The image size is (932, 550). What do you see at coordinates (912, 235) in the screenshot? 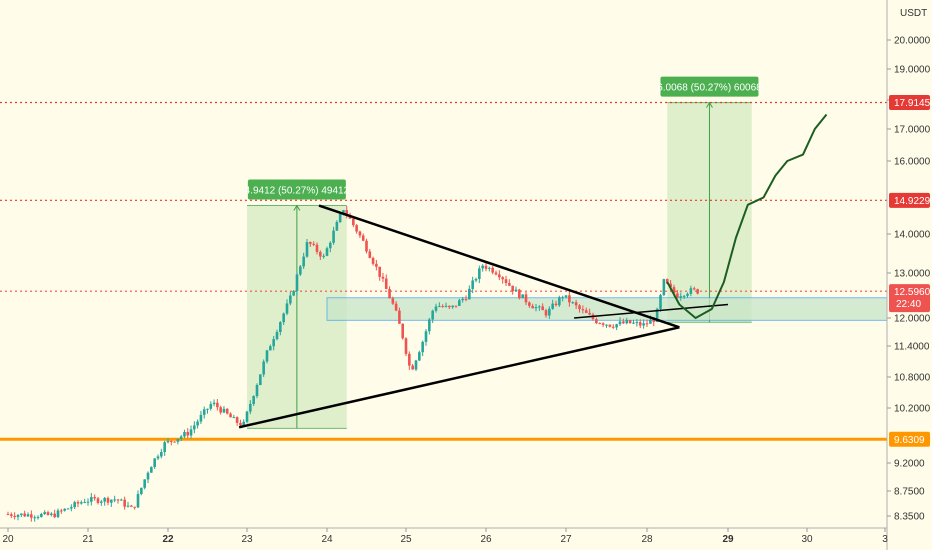
I see `price-tick-label: 14.0000` at bounding box center [912, 235].